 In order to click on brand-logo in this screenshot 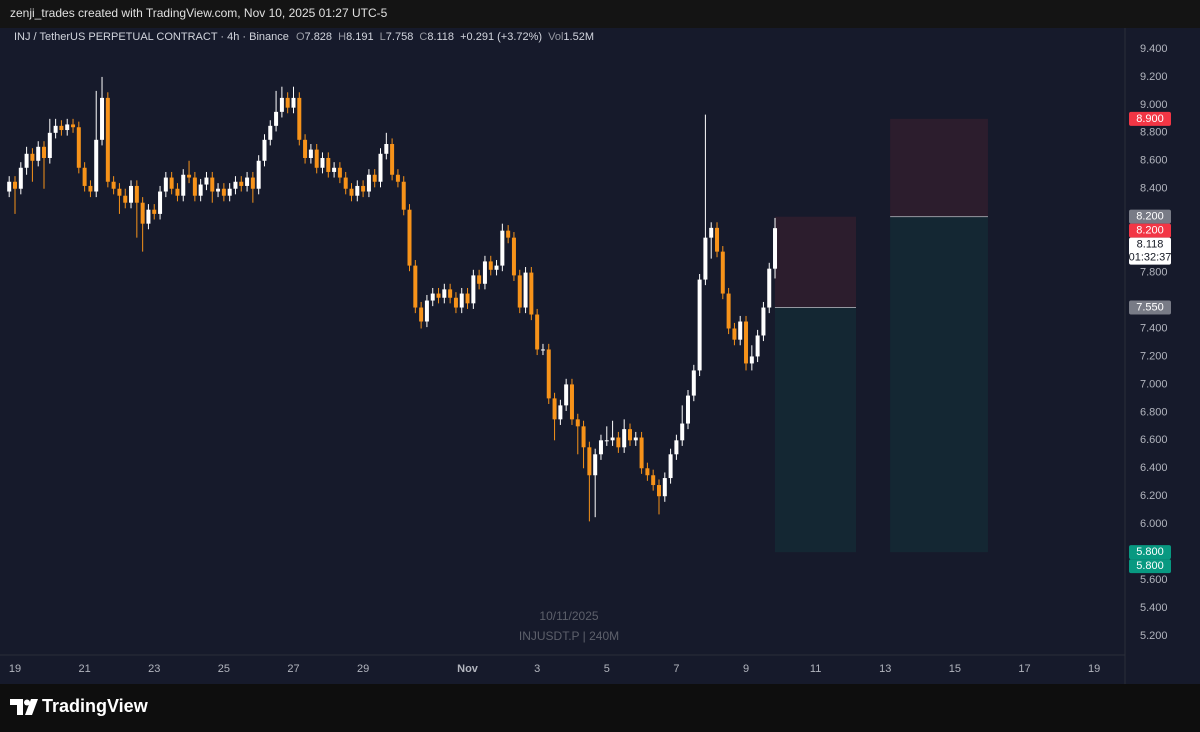, I will do `click(24, 707)`.